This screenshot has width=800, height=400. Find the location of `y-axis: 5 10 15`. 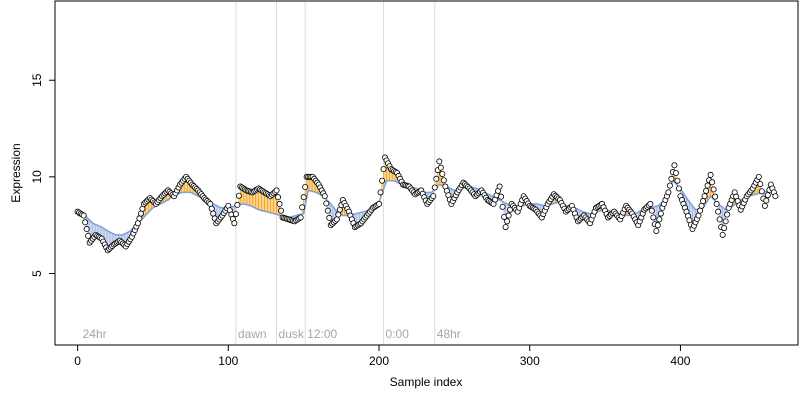

y-axis: 5 10 15 is located at coordinates (42, 175).